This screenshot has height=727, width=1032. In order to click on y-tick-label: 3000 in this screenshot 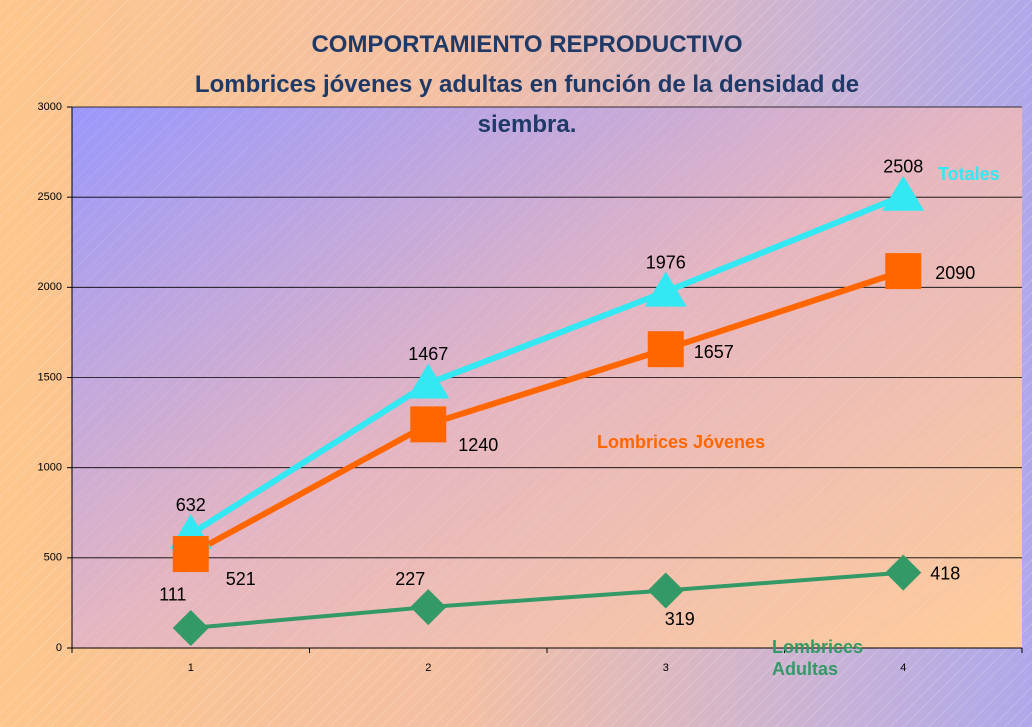, I will do `click(50, 107)`.